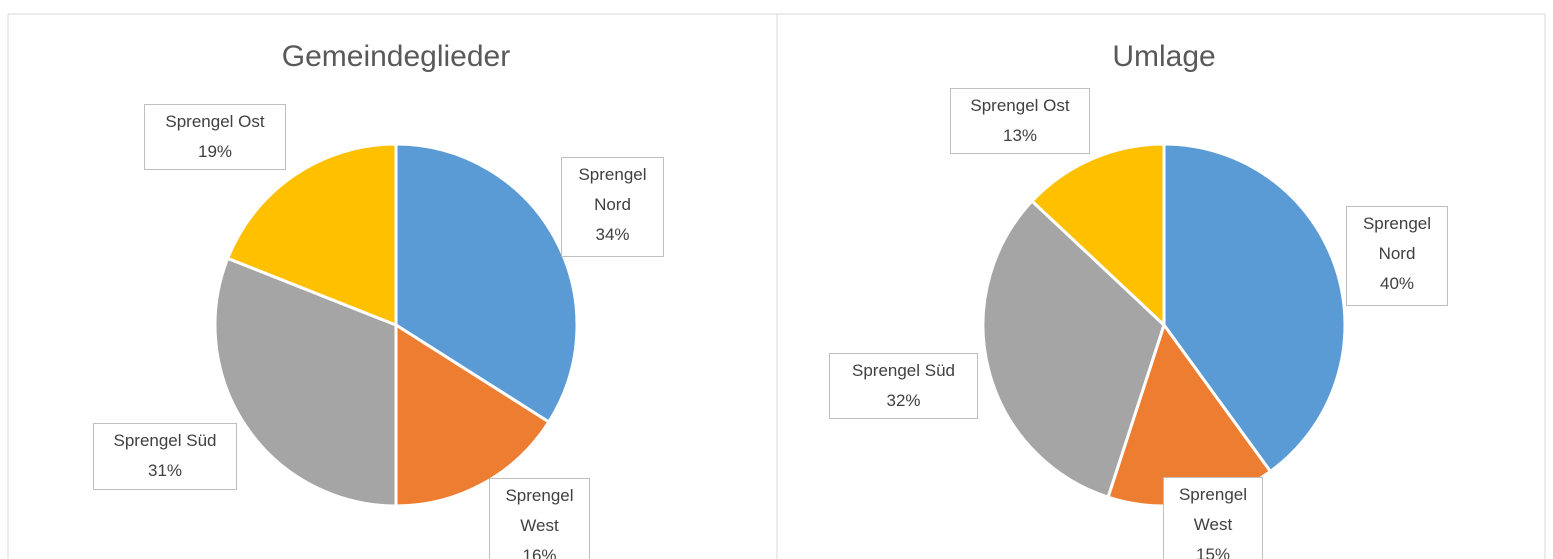 The image size is (1553, 559). I want to click on label-value: 32%, so click(903, 400).